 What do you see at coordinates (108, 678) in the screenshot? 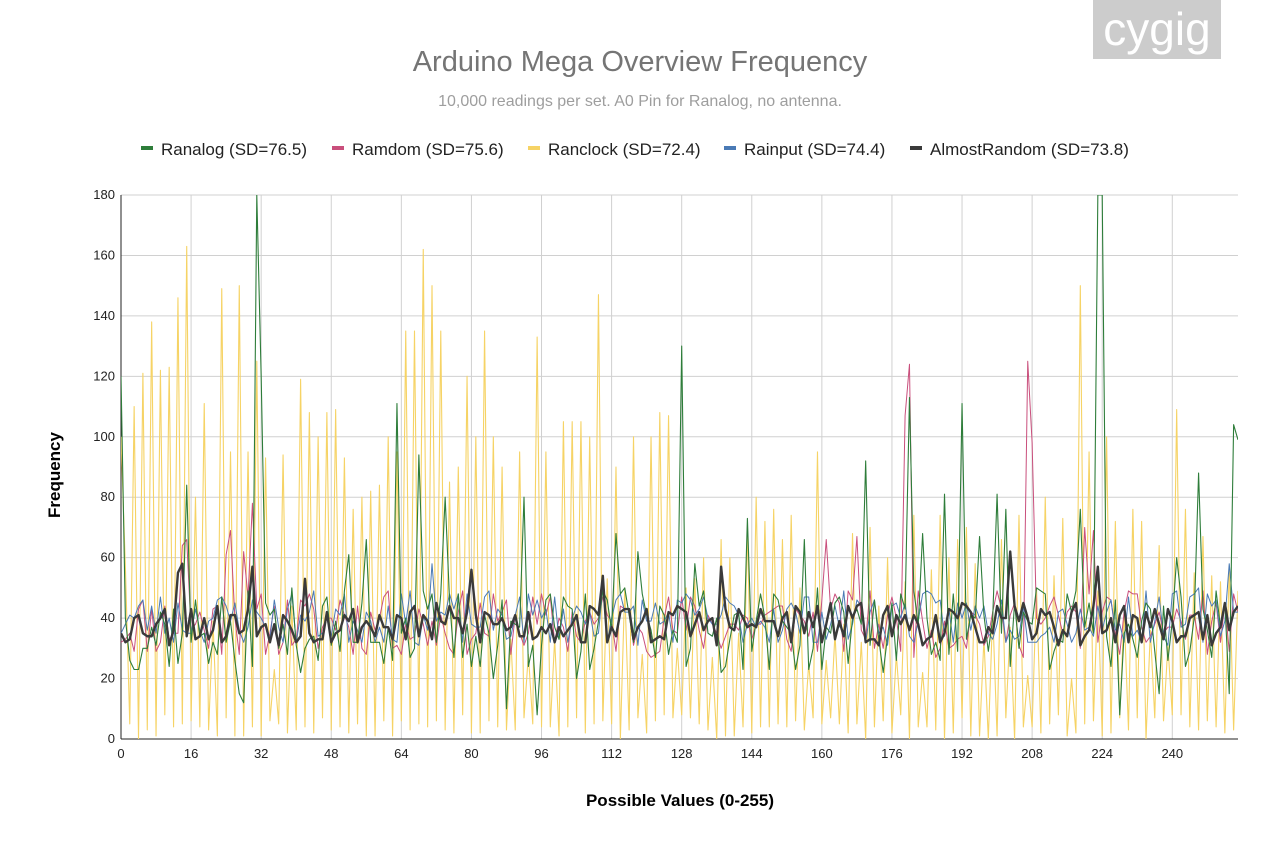
I see `y-tick-label: 20` at bounding box center [108, 678].